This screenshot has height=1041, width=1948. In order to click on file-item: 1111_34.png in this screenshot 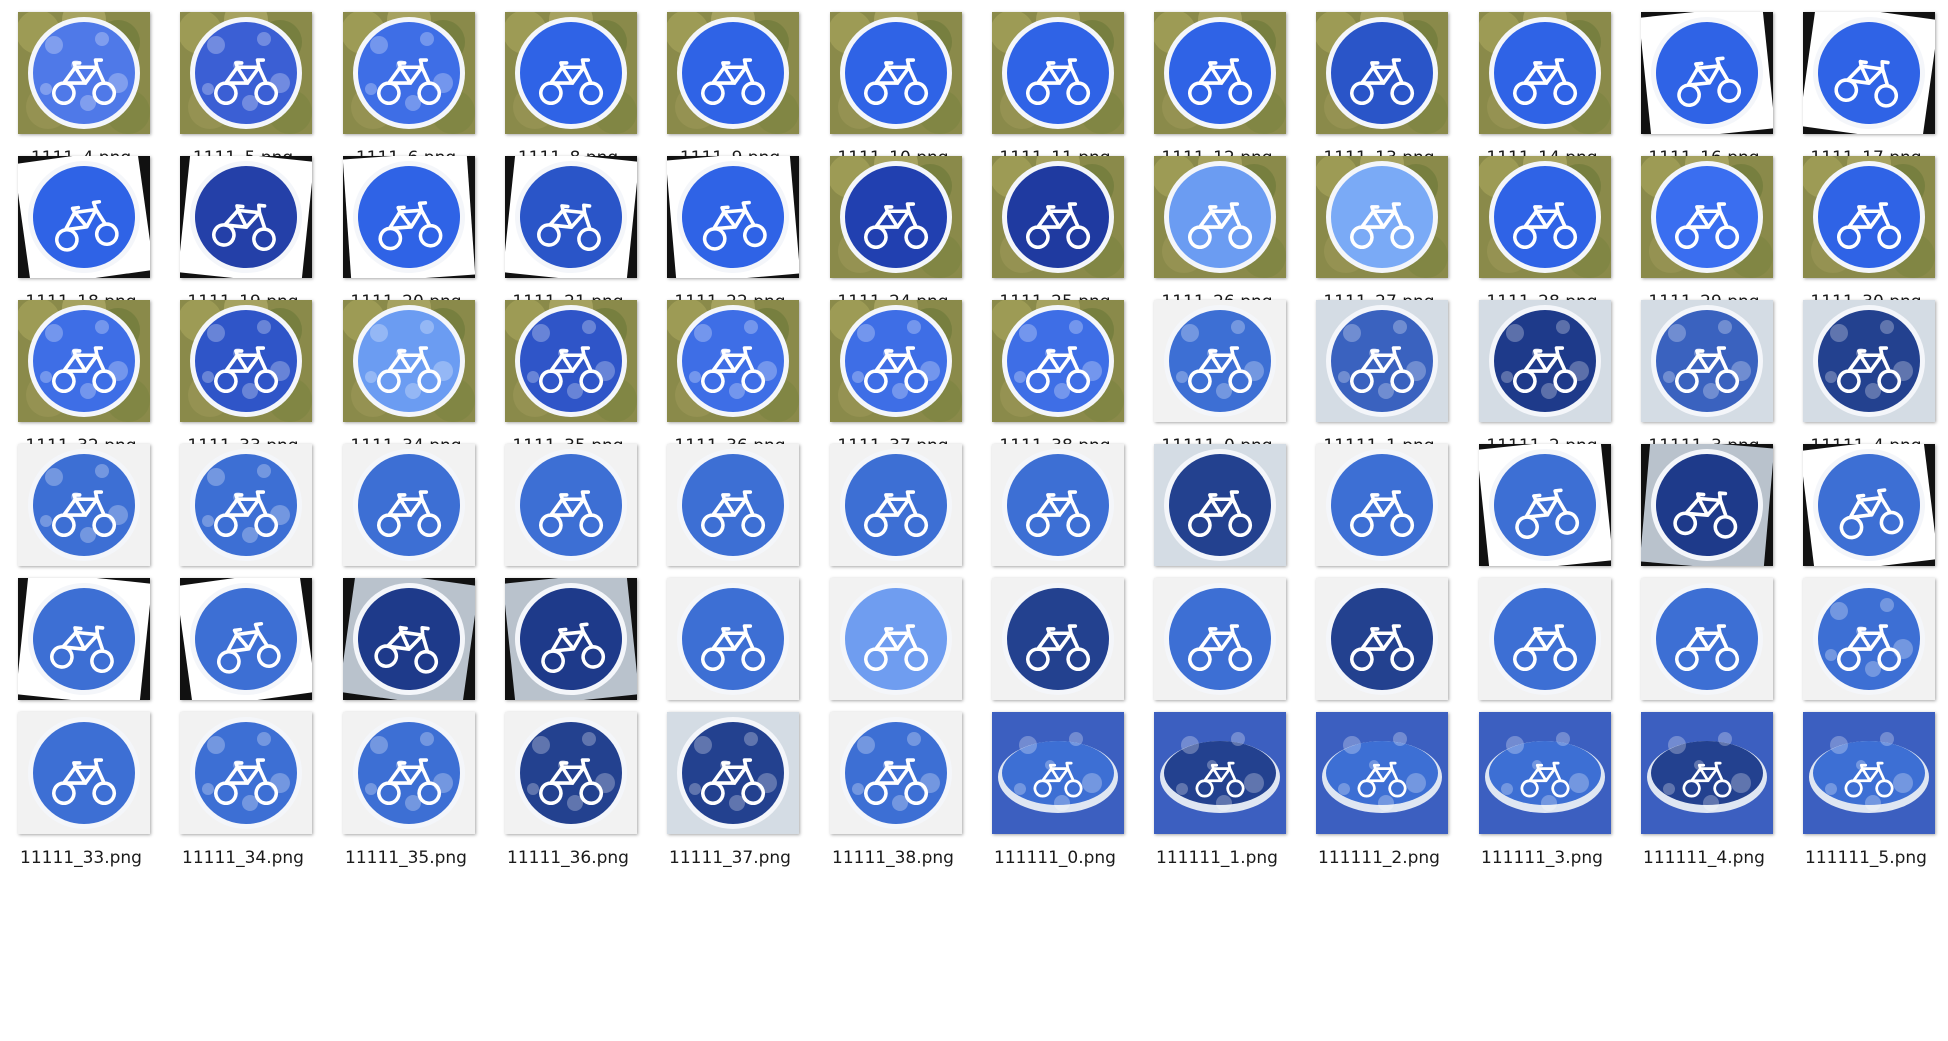, I will do `click(406, 377)`.